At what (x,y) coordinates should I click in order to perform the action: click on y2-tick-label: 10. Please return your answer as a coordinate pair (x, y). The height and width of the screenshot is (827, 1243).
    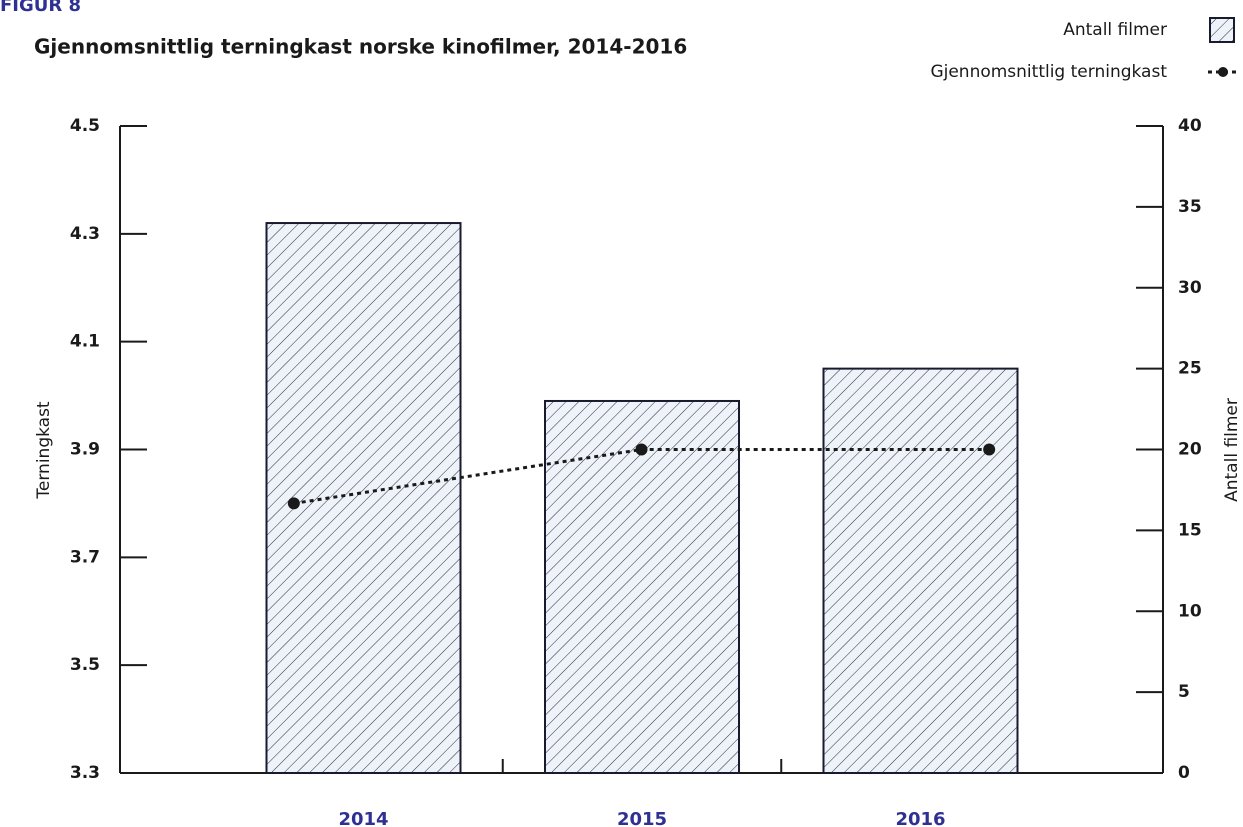
    Looking at the image, I should click on (1190, 611).